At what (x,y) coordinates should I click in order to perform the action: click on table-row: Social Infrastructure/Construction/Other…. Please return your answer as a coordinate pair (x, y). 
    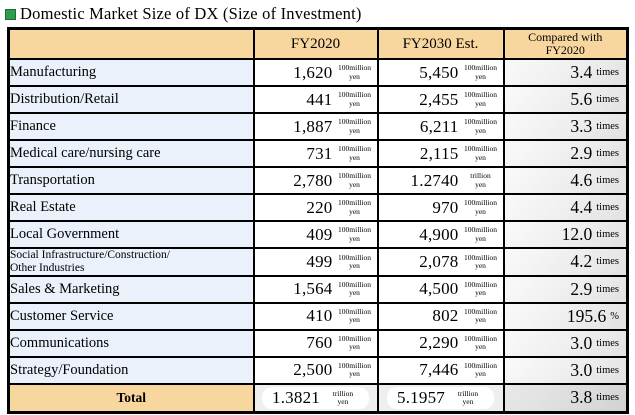
    Looking at the image, I should click on (318, 262).